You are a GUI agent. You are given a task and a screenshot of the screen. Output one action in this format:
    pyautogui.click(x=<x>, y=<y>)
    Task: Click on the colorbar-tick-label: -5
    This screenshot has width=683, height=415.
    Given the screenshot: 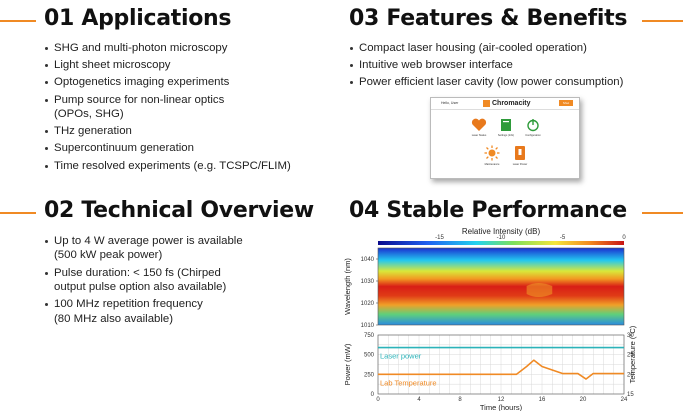 What is the action you would take?
    pyautogui.click(x=563, y=238)
    